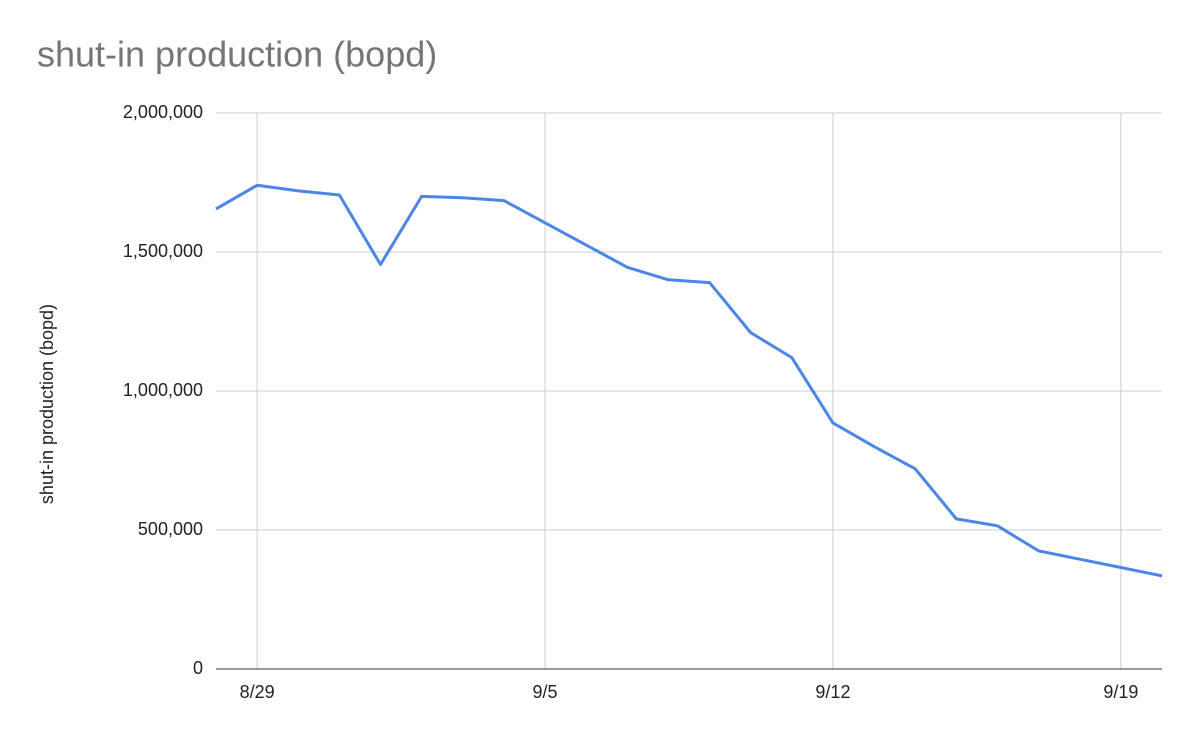 This screenshot has height=742, width=1200. I want to click on y-tick-label: 500,000, so click(170, 529).